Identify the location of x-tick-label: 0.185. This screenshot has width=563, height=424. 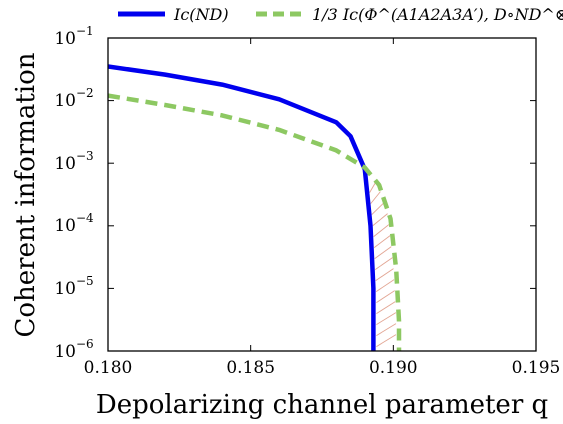
(250, 368).